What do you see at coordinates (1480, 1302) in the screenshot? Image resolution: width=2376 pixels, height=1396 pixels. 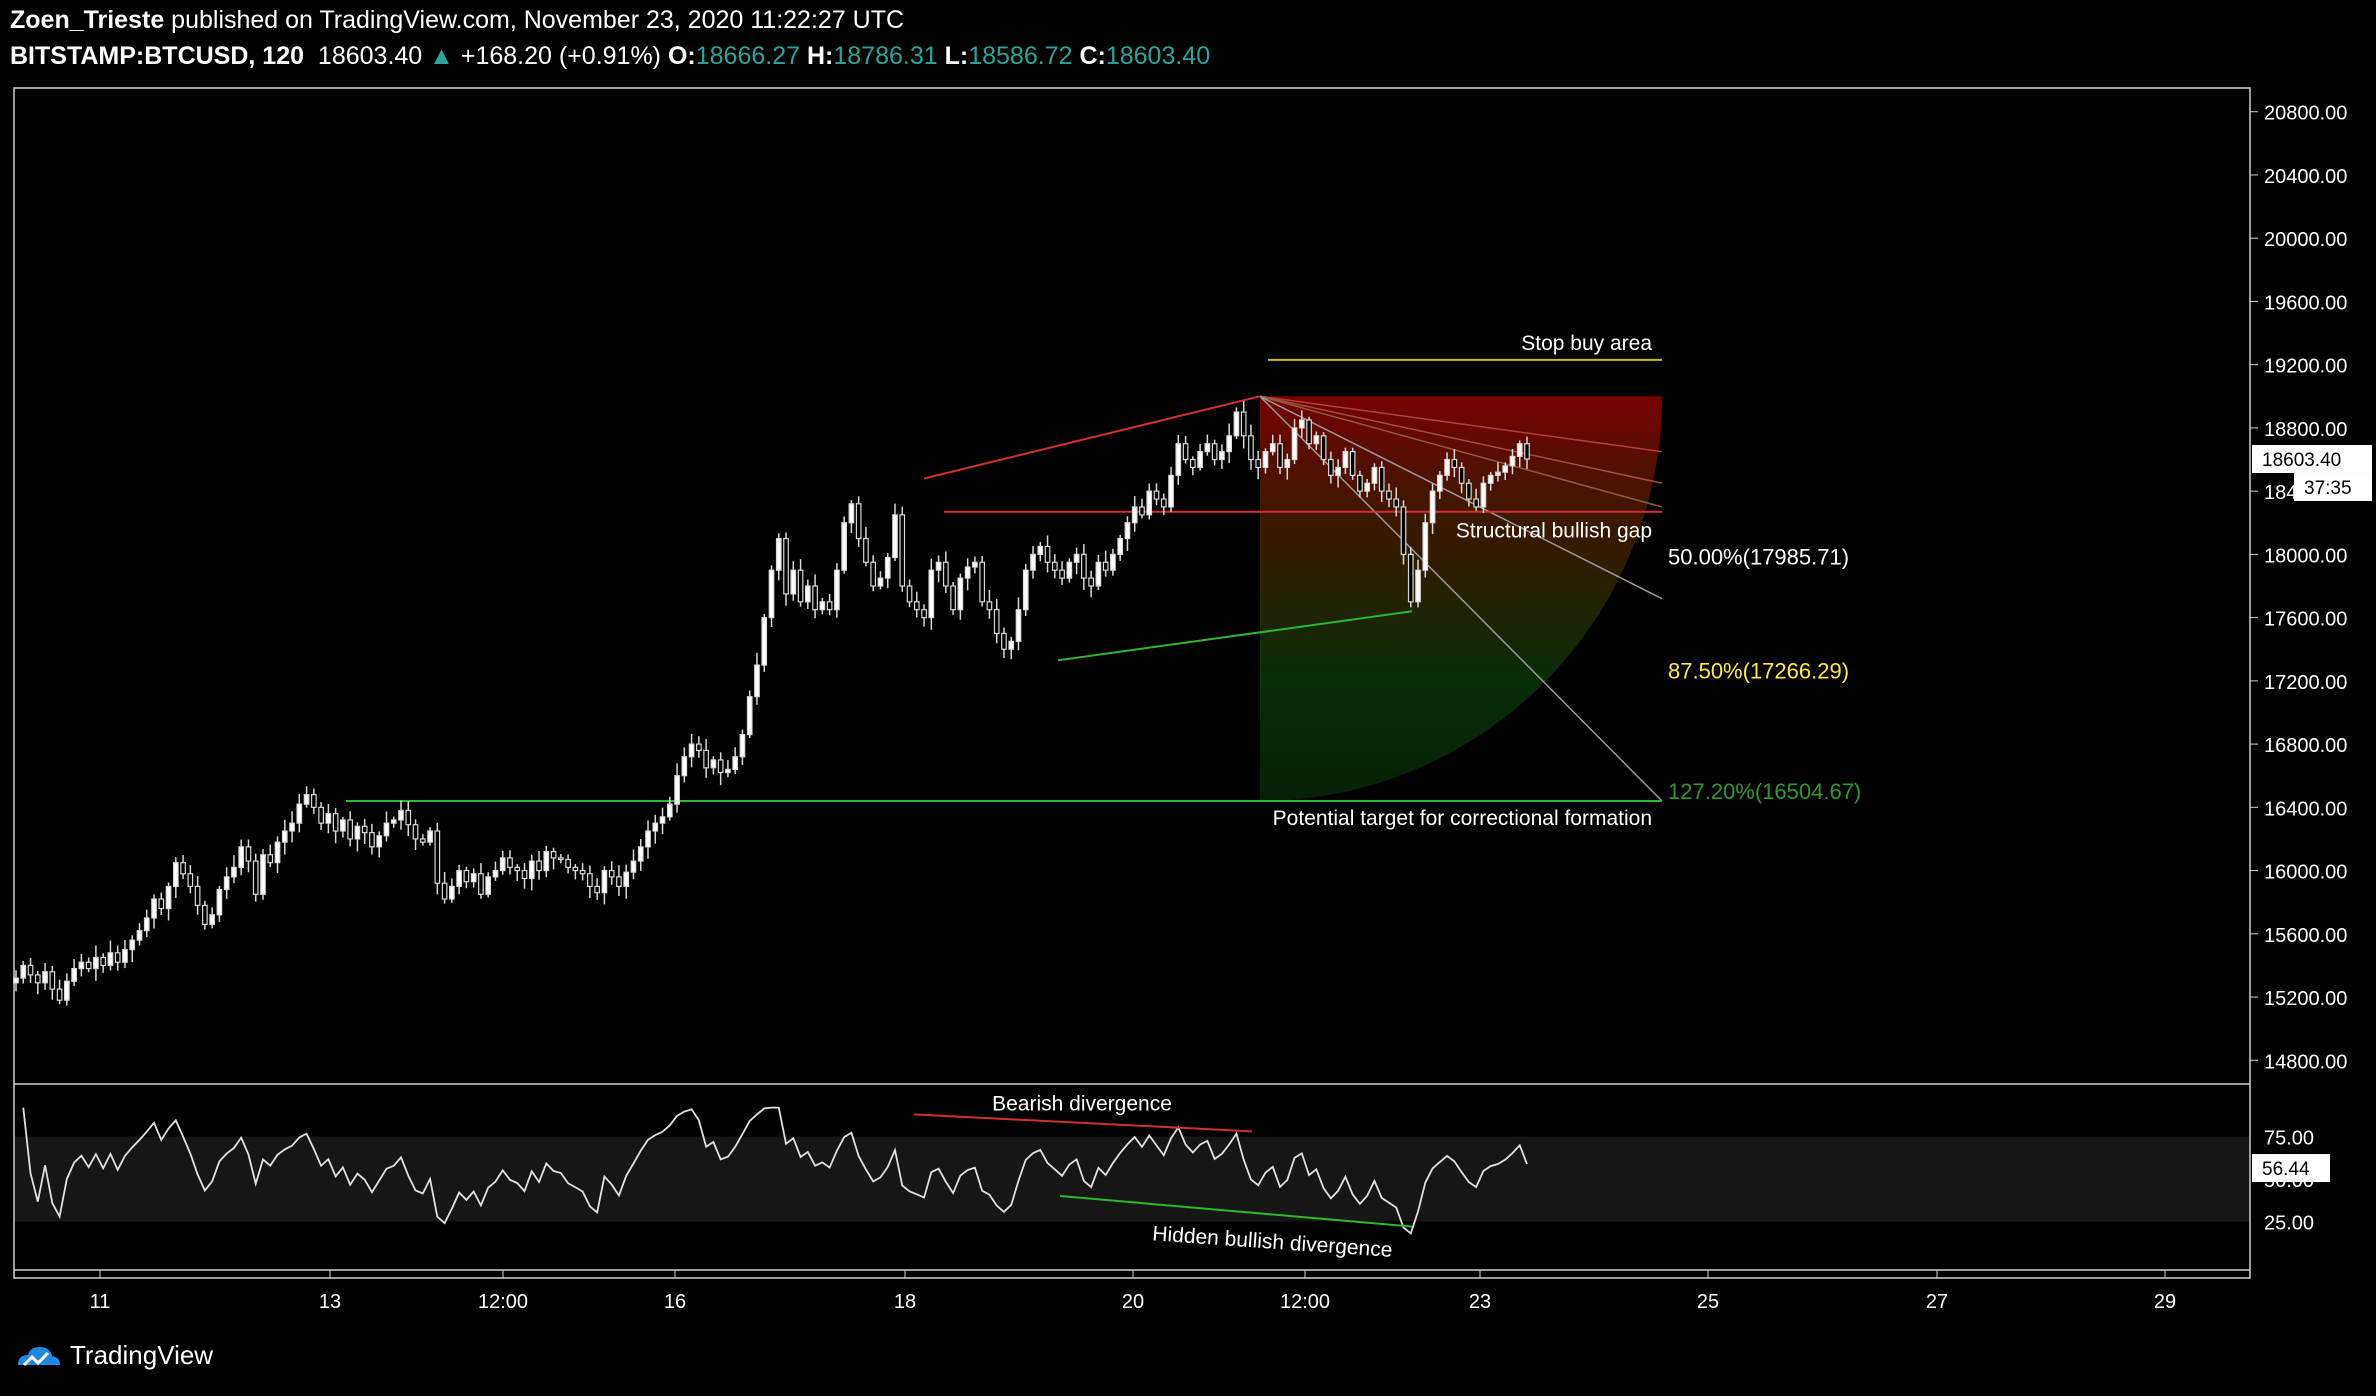 I see `time-tick-label: 23` at bounding box center [1480, 1302].